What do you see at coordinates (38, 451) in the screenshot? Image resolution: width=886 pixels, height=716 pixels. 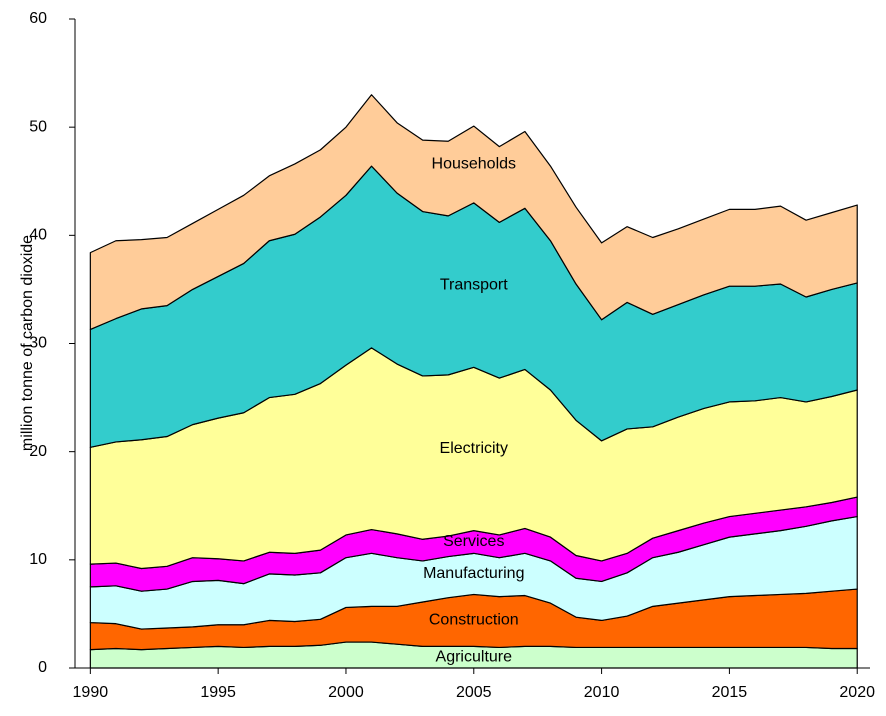 I see `y-tick-label: 20` at bounding box center [38, 451].